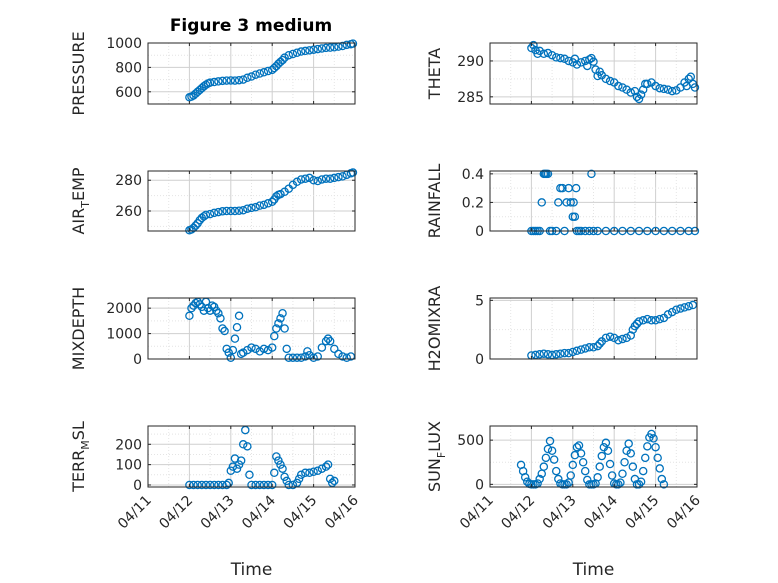 The width and height of the screenshot is (778, 583). Describe the element at coordinates (562, 73) in the screenshot. I see `subplot-theta: 285 290 THETA` at that location.